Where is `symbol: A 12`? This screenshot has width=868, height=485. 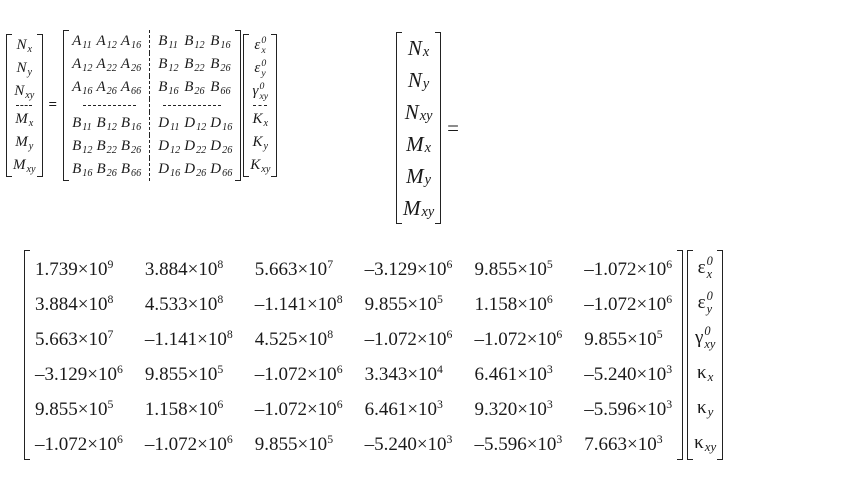 symbol: A 12 is located at coordinates (82, 65).